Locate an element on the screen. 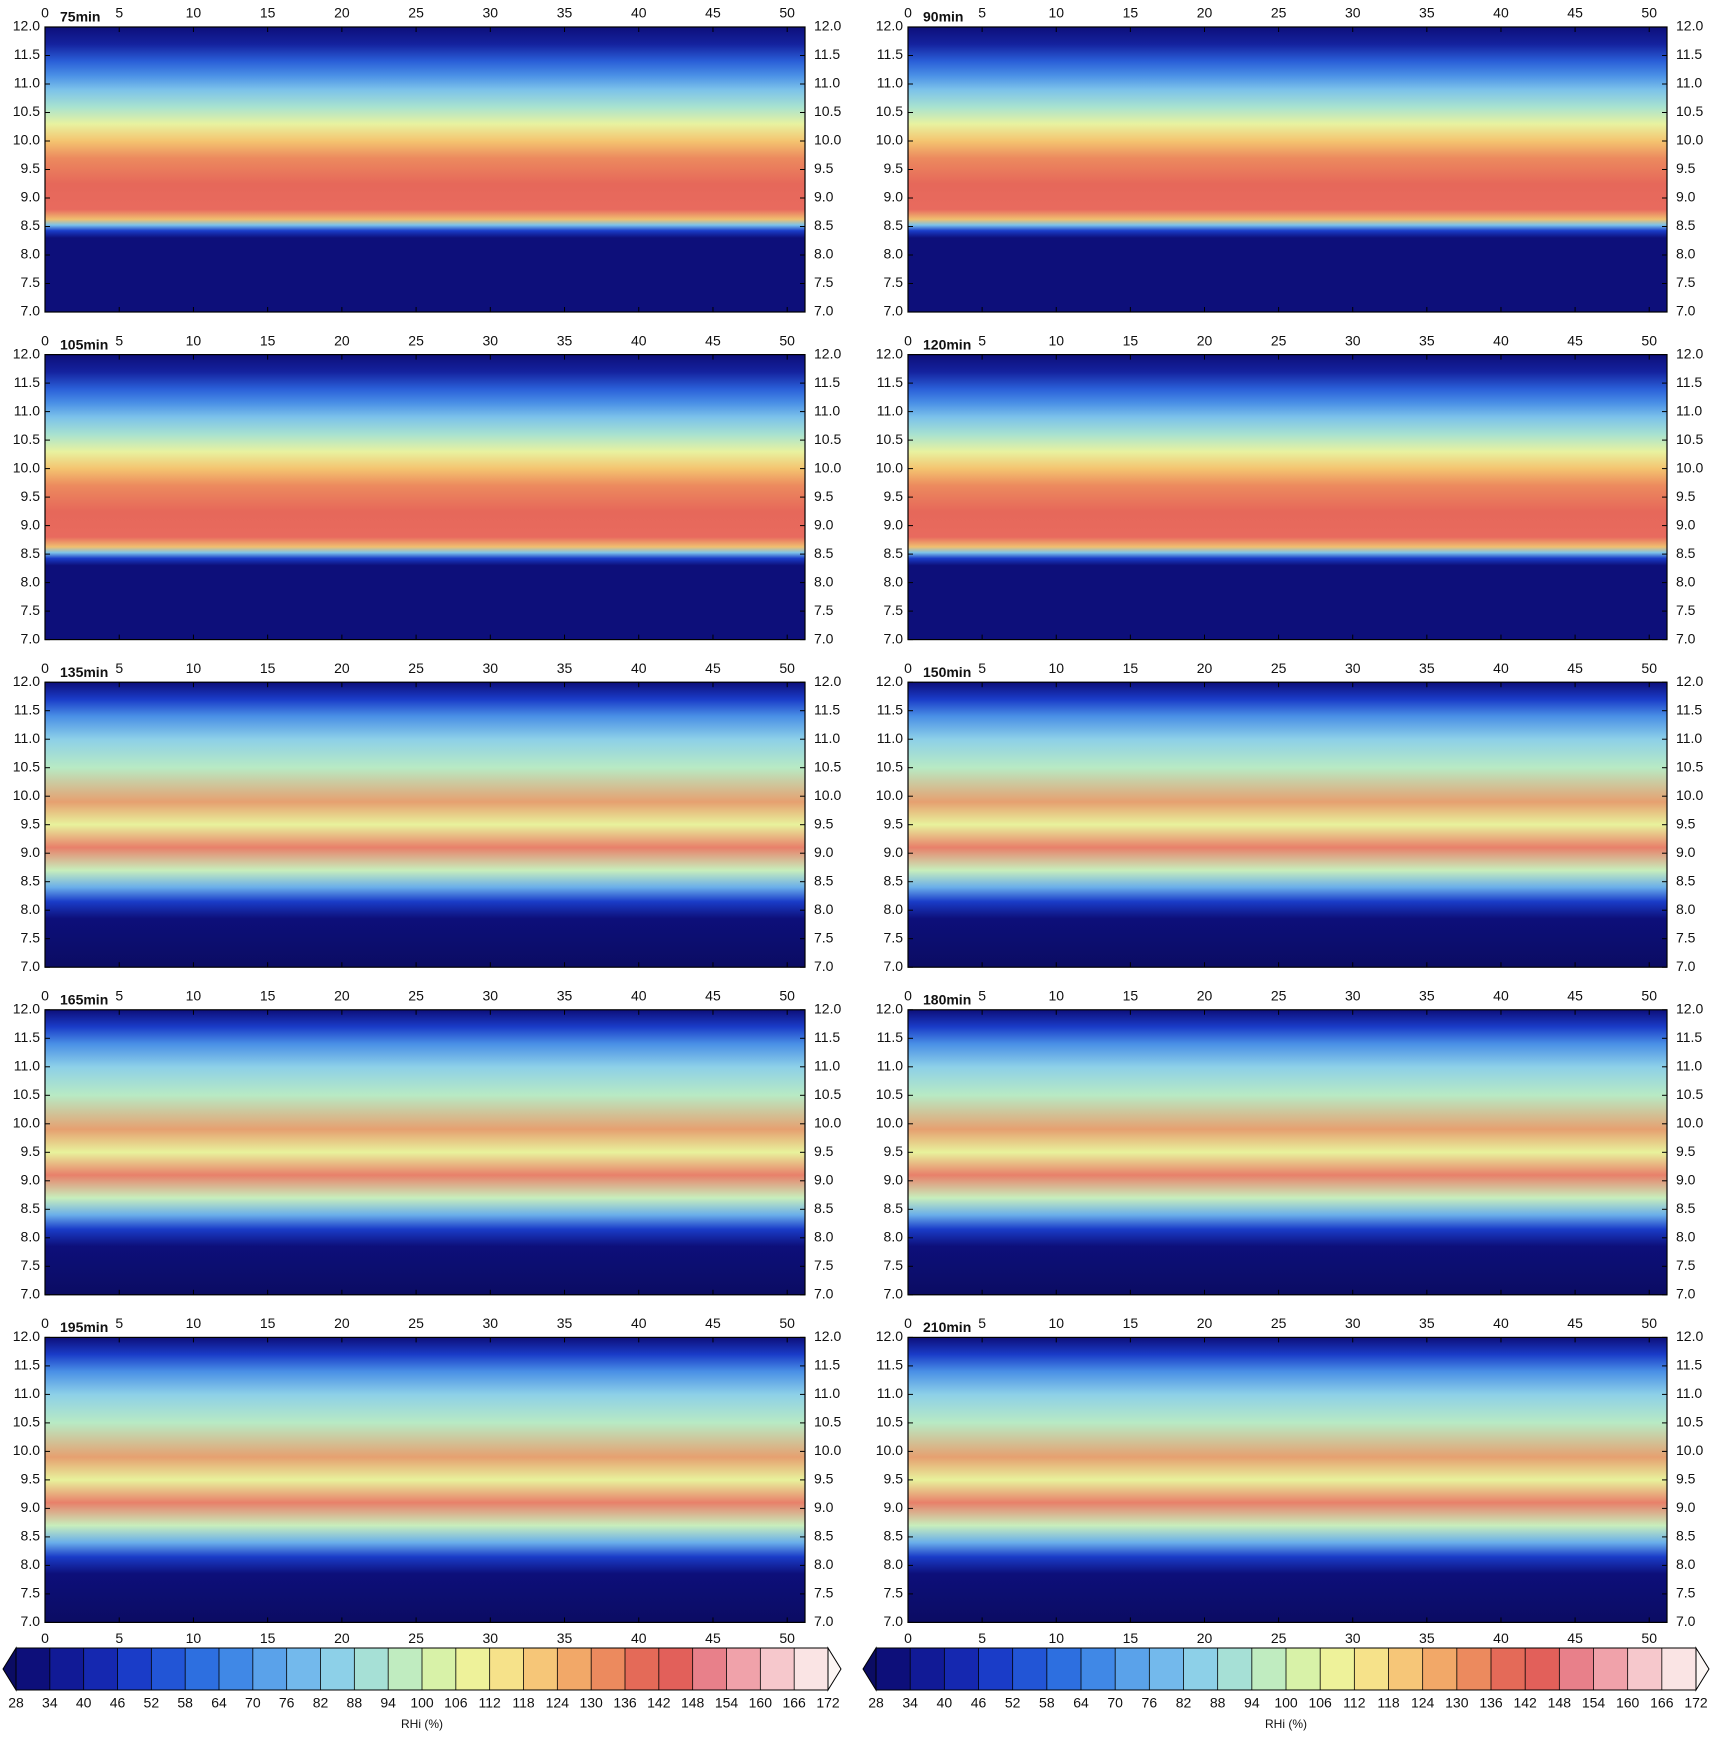  colorbar-tick-label: 82 is located at coordinates (1184, 1703).